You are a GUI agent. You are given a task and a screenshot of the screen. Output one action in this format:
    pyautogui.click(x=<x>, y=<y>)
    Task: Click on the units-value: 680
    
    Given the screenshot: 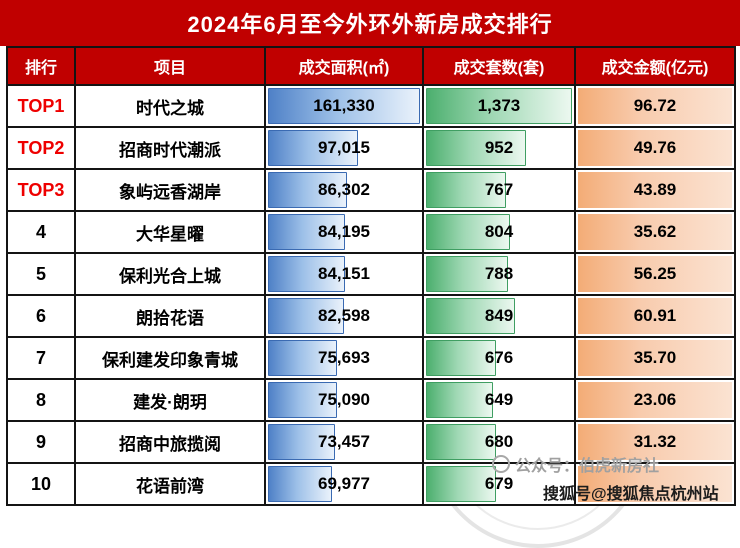 What is the action you would take?
    pyautogui.click(x=499, y=441)
    